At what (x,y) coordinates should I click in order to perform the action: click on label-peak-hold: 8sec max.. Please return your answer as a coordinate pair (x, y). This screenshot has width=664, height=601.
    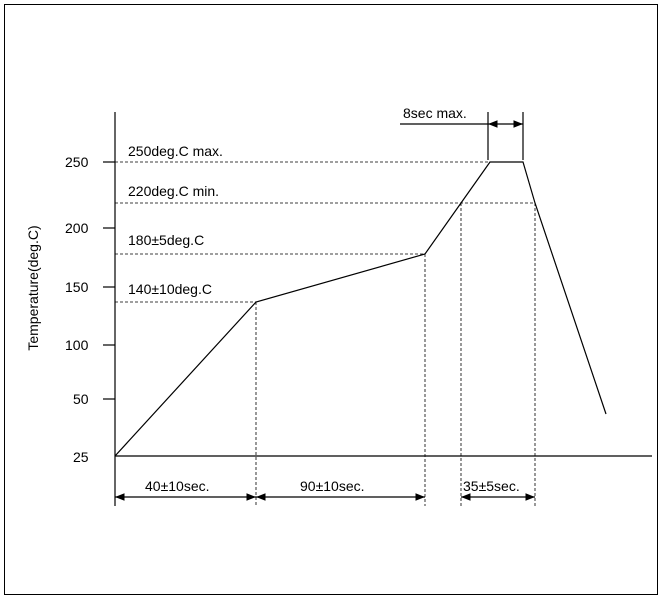
    Looking at the image, I should click on (435, 113).